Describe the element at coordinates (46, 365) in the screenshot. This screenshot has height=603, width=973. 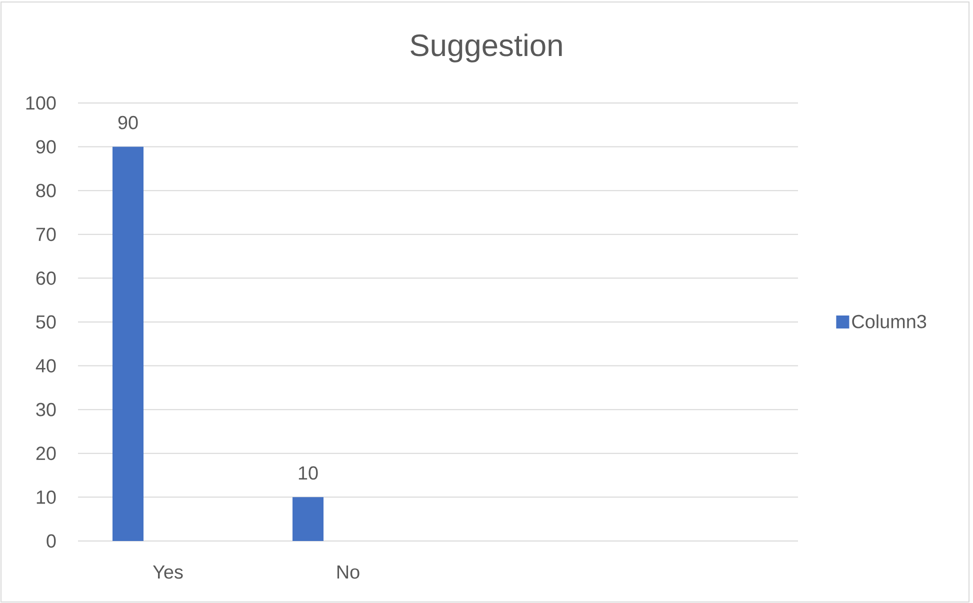
I see `y-tick-label: 40` at that location.